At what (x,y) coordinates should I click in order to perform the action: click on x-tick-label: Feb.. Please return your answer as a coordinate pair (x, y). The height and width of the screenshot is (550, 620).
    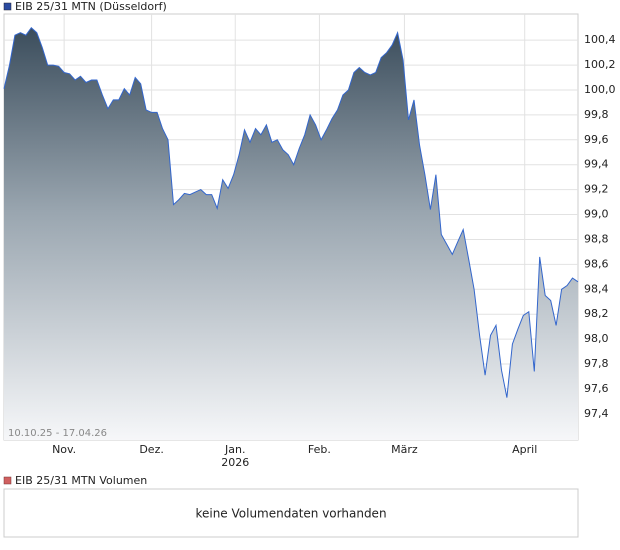
    Looking at the image, I should click on (319, 449).